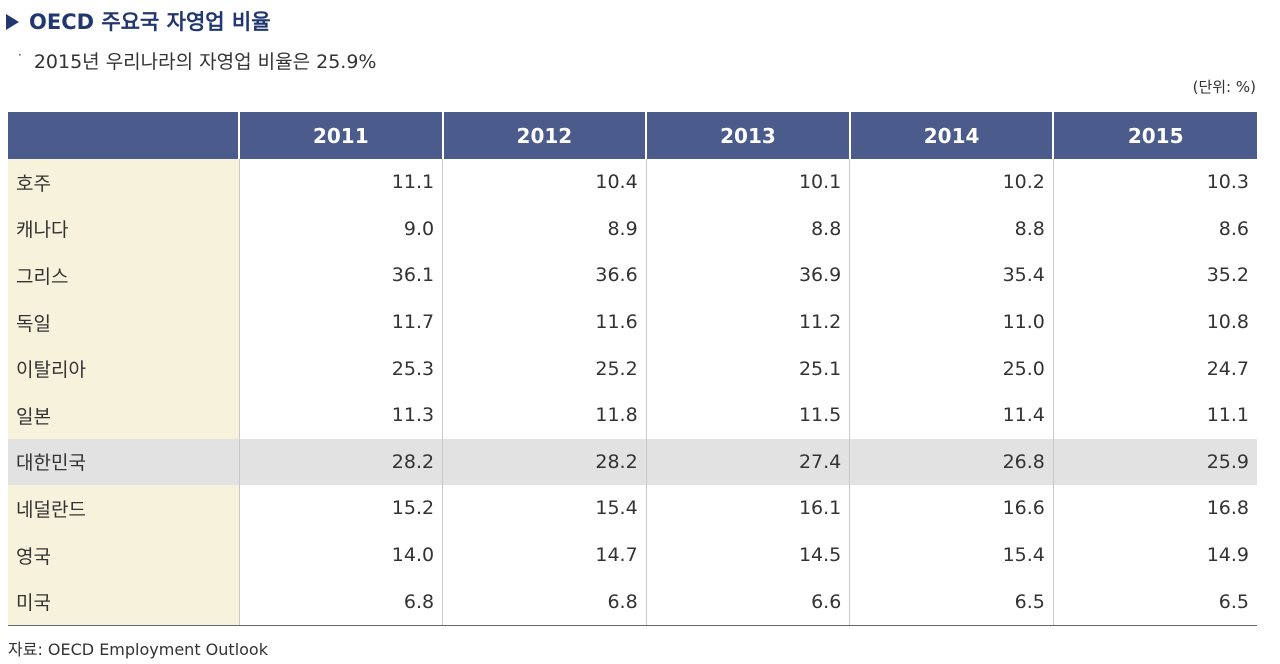  What do you see at coordinates (951, 322) in the screenshot?
I see `value-cell: 11.0` at bounding box center [951, 322].